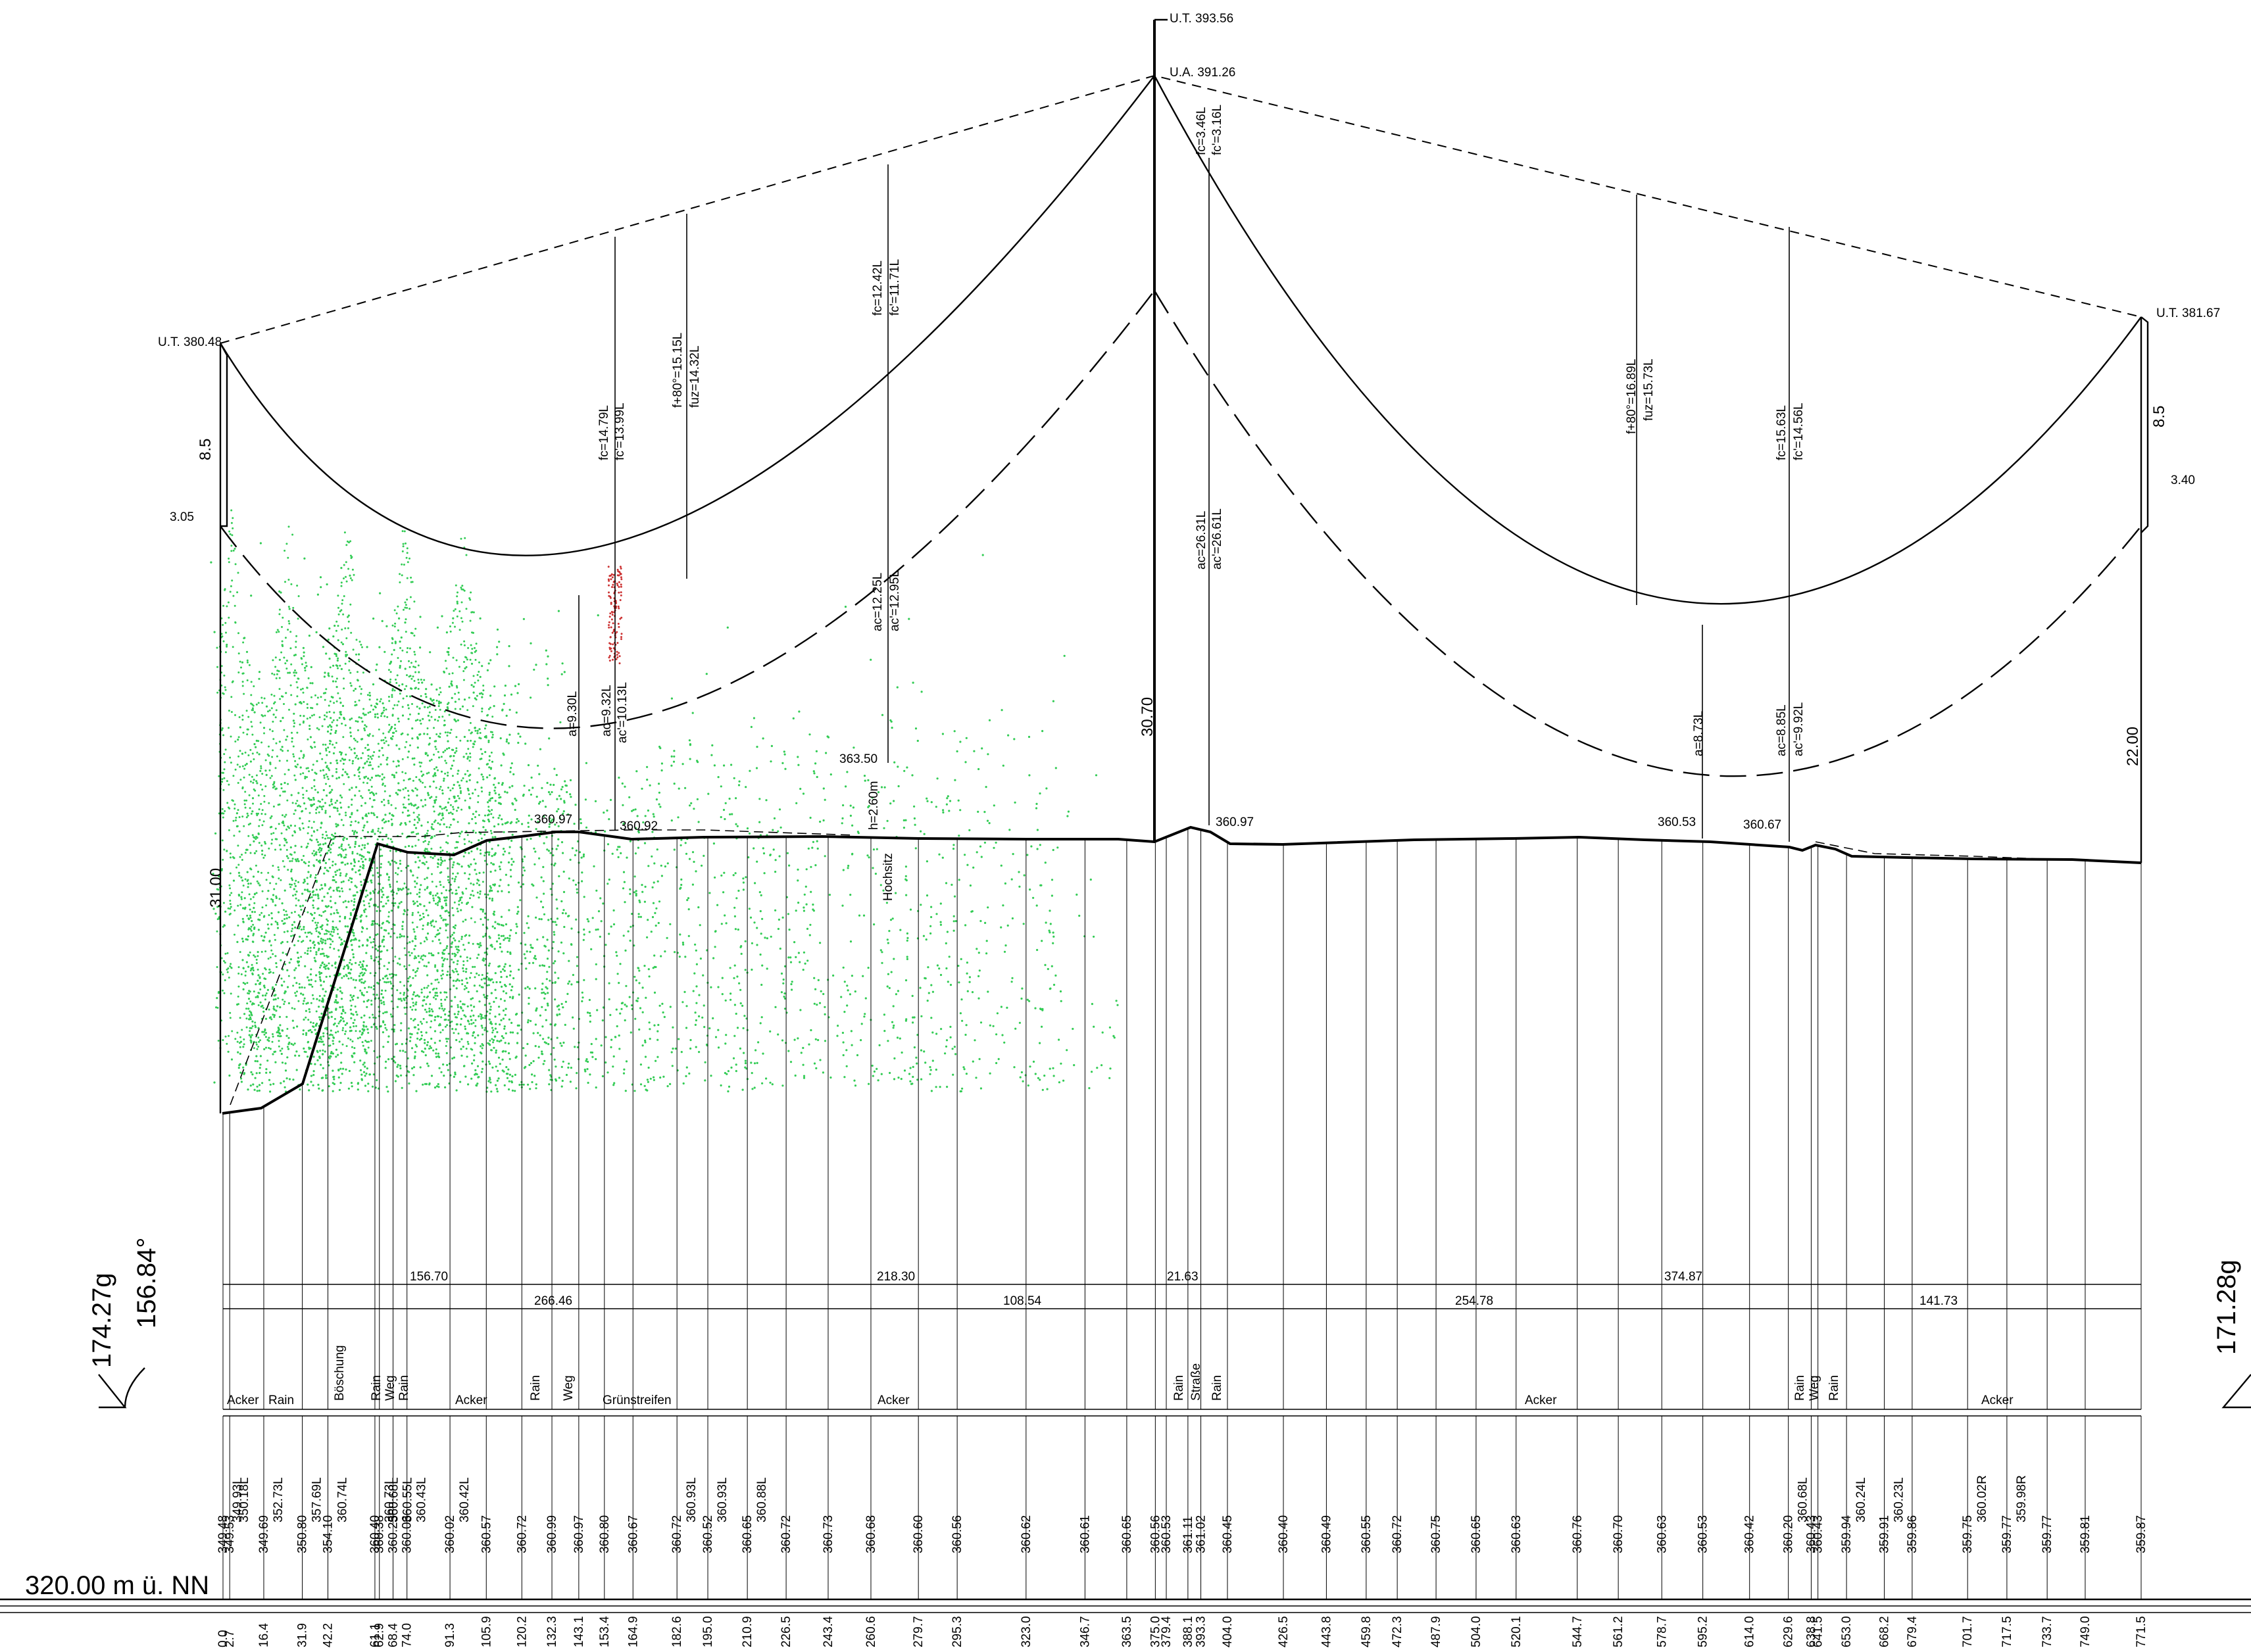 The height and width of the screenshot is (1652, 2251). I want to click on station-distance: 2.7, so click(230, 1639).